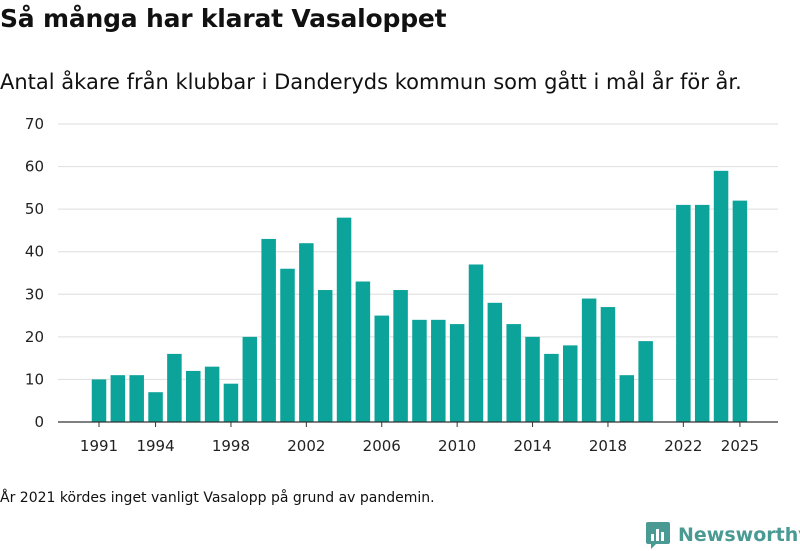  I want to click on bar-2025, so click(740, 311).